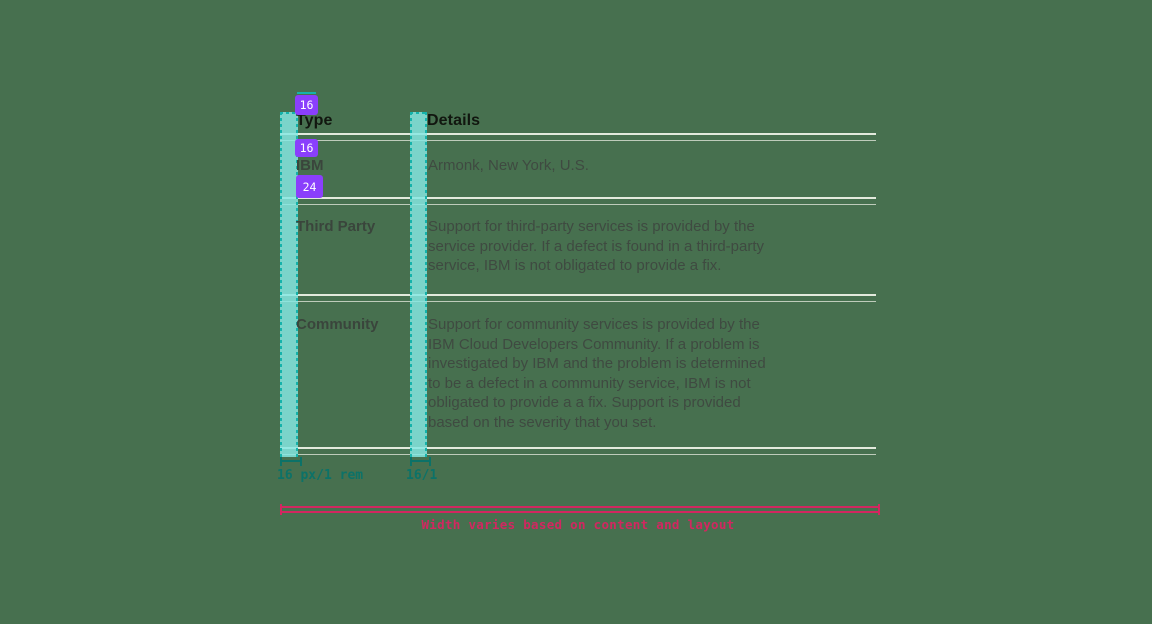  I want to click on table-bottom-border, so click(578, 451).